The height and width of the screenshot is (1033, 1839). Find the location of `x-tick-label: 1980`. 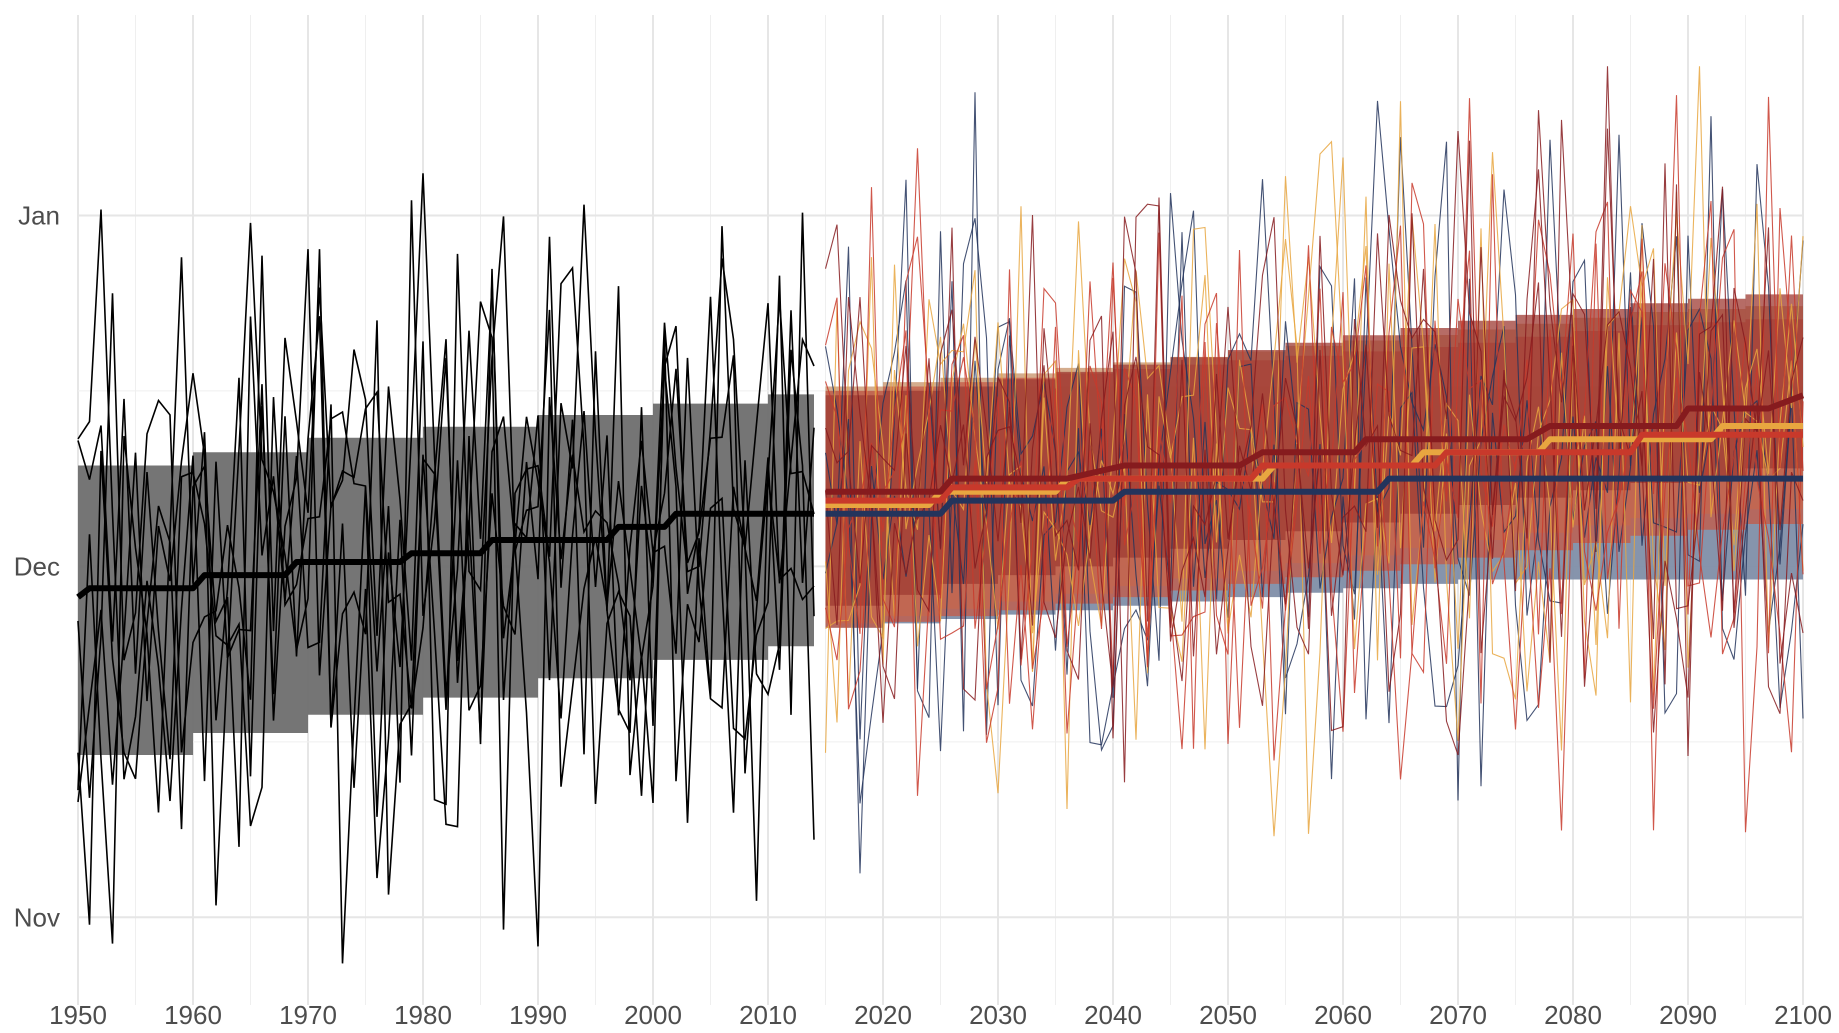

x-tick-label: 1980 is located at coordinates (423, 1015).